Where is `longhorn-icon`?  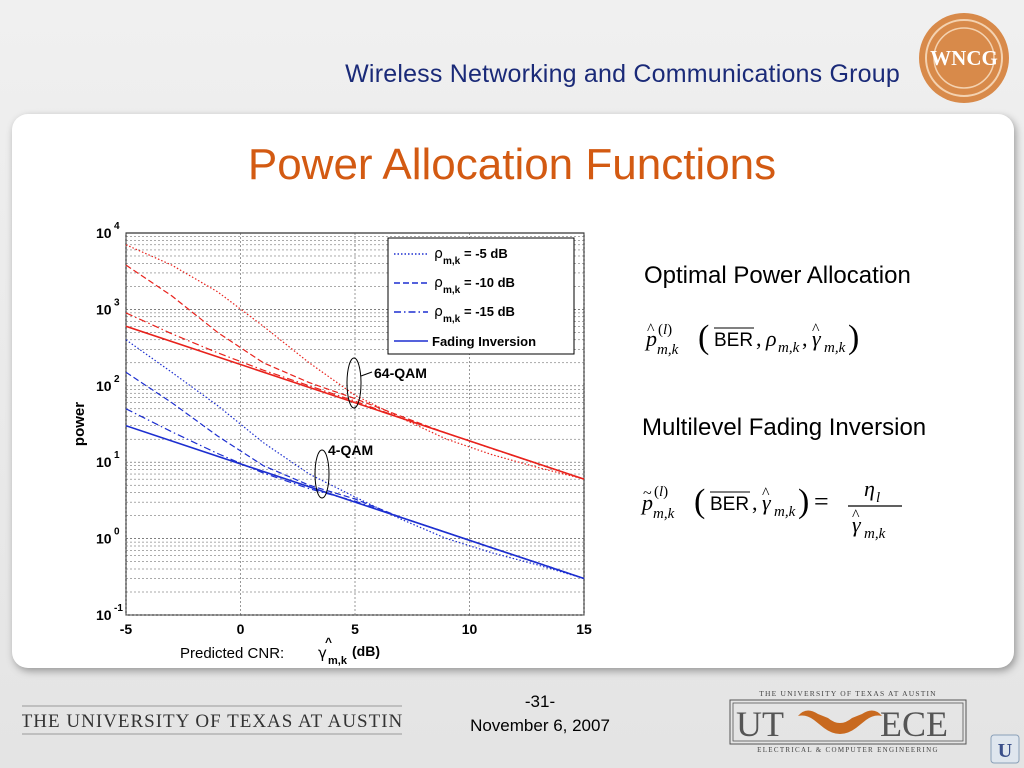 longhorn-icon is located at coordinates (840, 722).